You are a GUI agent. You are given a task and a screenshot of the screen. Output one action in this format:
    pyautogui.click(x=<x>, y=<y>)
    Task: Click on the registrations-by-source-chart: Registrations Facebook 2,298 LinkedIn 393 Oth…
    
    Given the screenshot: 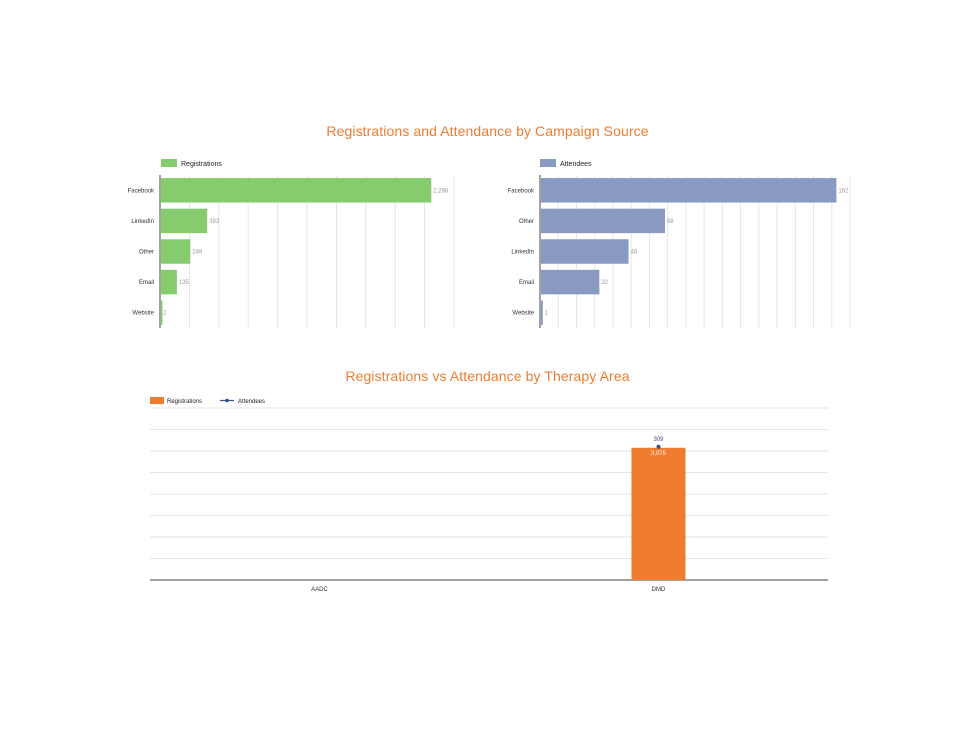 What is the action you would take?
    pyautogui.click(x=291, y=243)
    